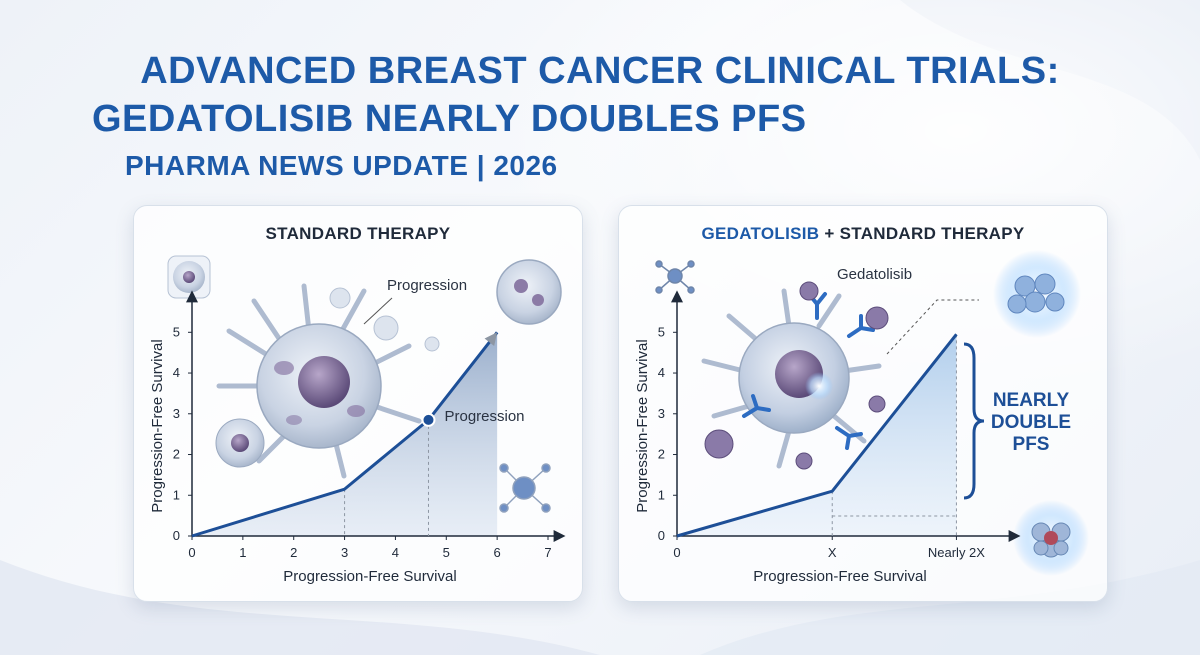 This screenshot has height=655, width=1200. Describe the element at coordinates (547, 552) in the screenshot. I see `x-tick-label: 7` at that location.